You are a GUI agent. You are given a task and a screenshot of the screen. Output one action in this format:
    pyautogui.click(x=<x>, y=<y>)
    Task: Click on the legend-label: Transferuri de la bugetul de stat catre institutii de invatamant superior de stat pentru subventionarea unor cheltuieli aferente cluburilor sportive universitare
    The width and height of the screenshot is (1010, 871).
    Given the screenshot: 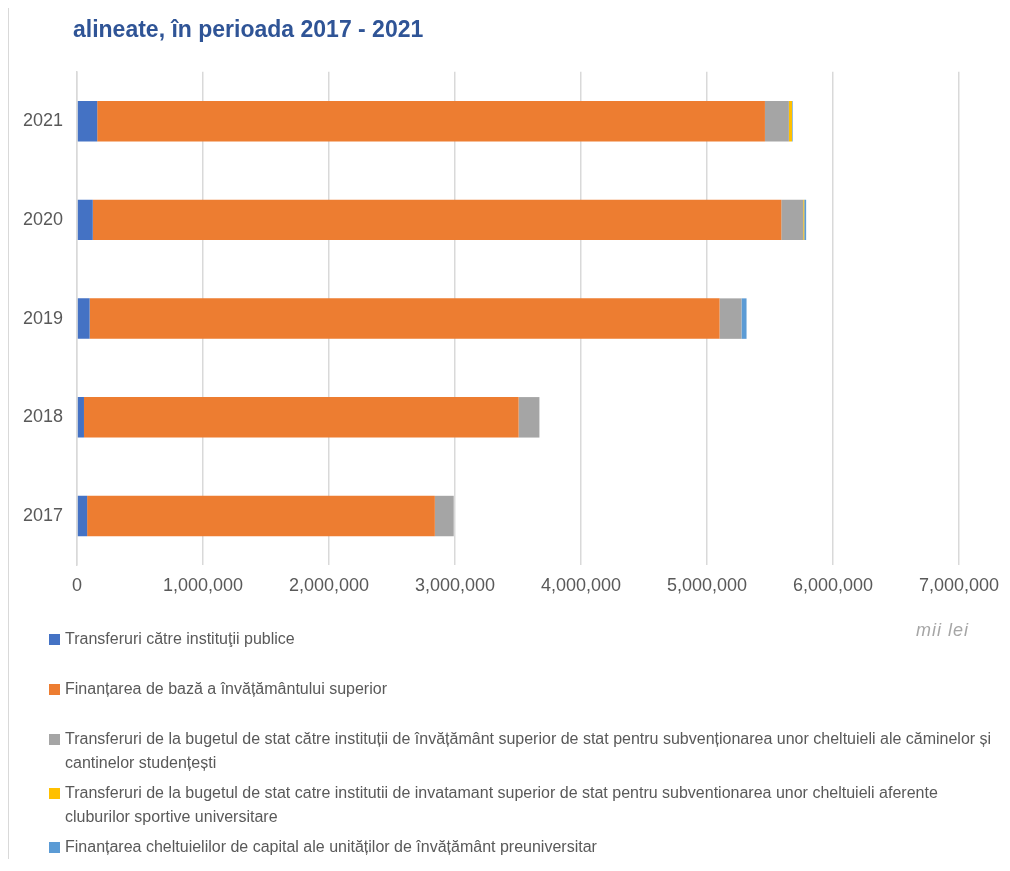 What is the action you would take?
    pyautogui.click(x=502, y=805)
    